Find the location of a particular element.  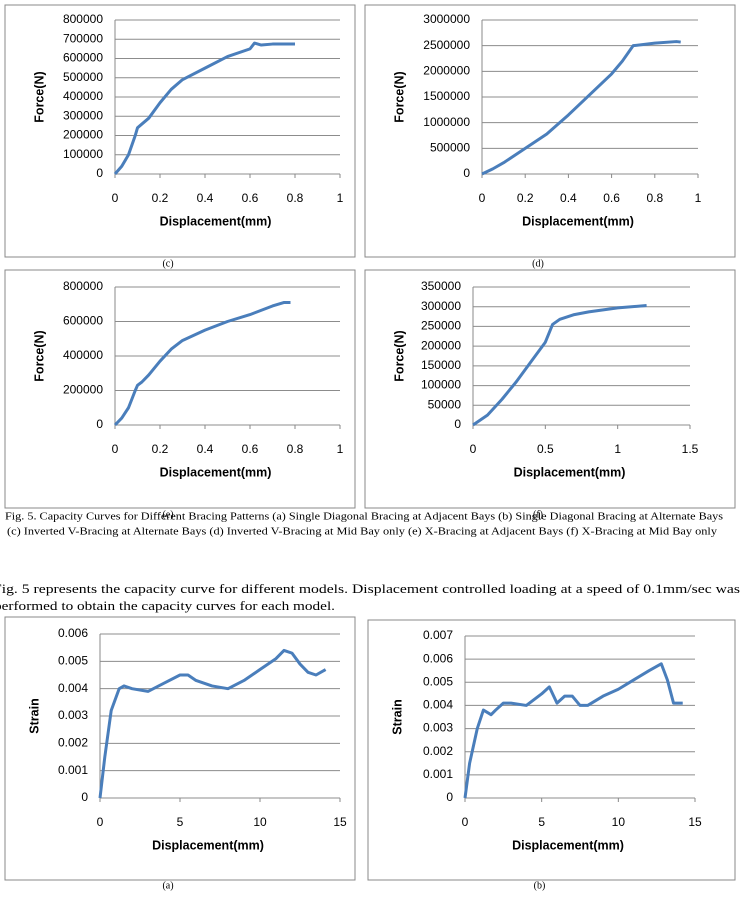

y-tick-label: 0.004 is located at coordinates (438, 705).